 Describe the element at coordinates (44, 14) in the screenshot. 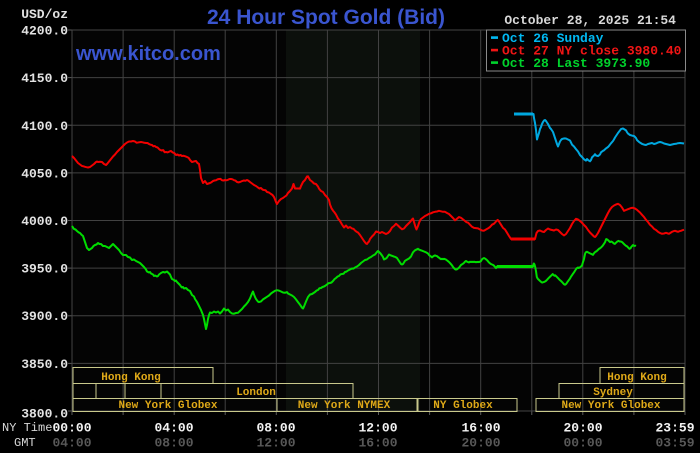

I see `svg-text: USD/oz` at that location.